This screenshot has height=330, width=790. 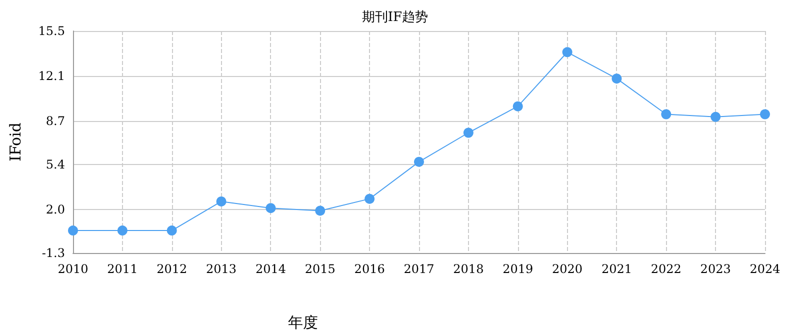 I want to click on x-tick-label: 2021, so click(x=616, y=269).